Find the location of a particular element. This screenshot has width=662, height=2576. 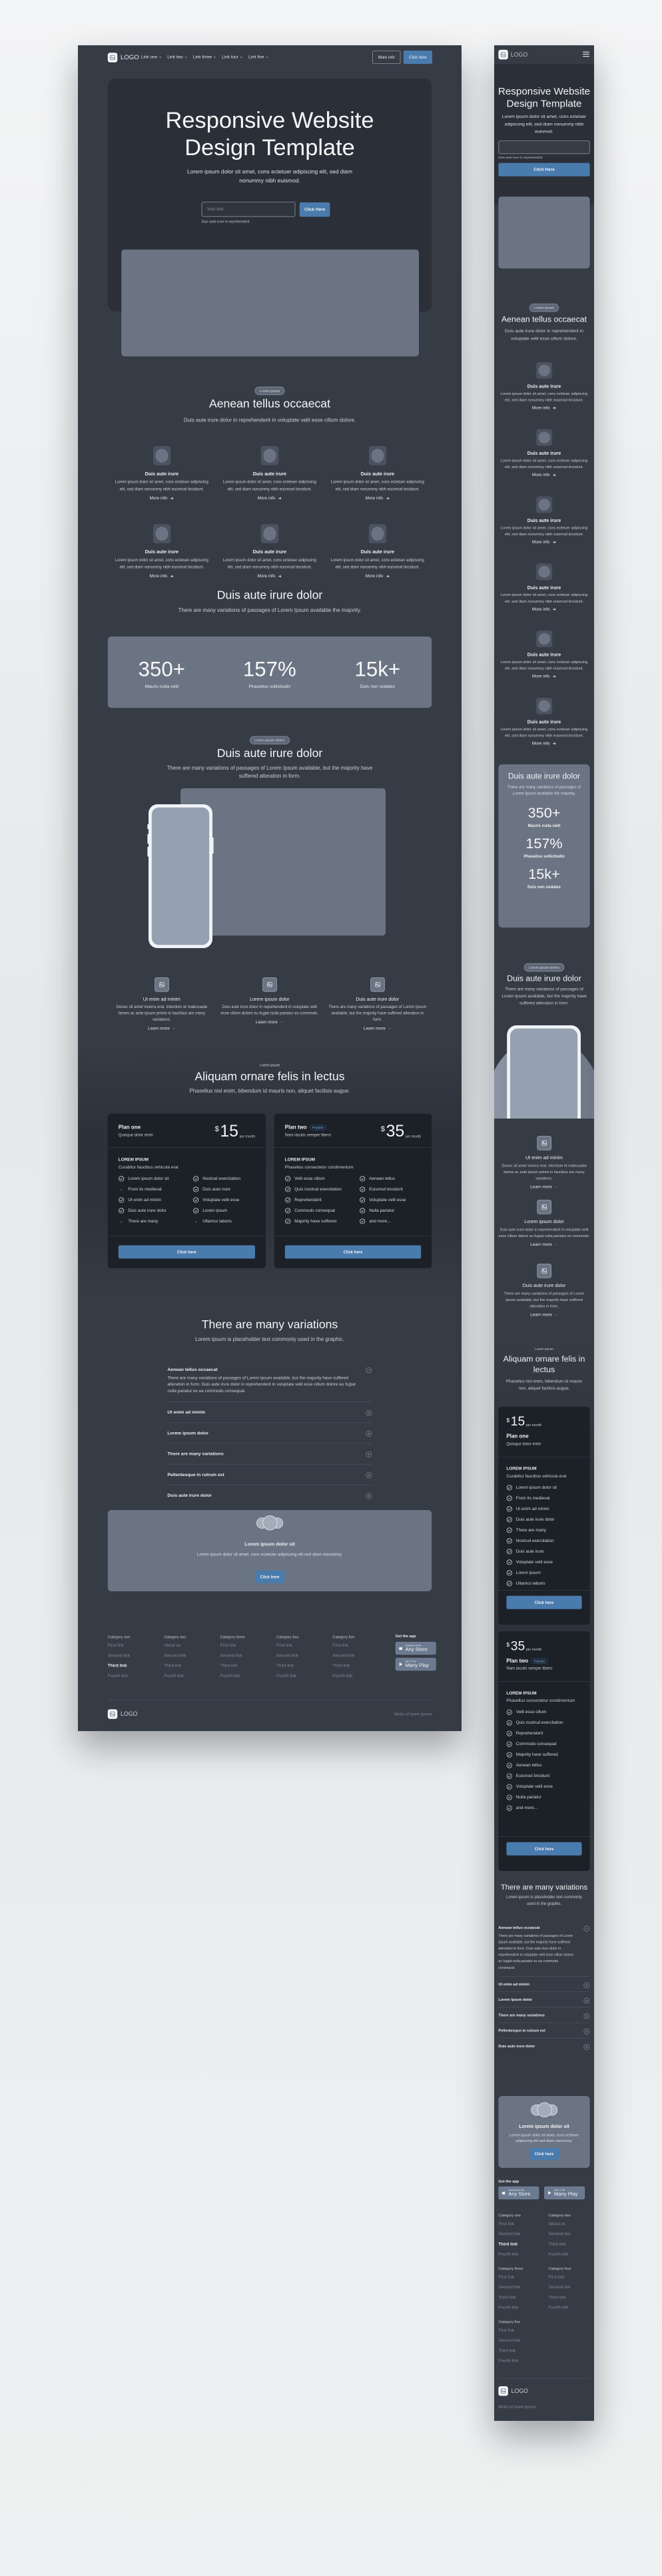

nav-link: Link four is located at coordinates (232, 57).